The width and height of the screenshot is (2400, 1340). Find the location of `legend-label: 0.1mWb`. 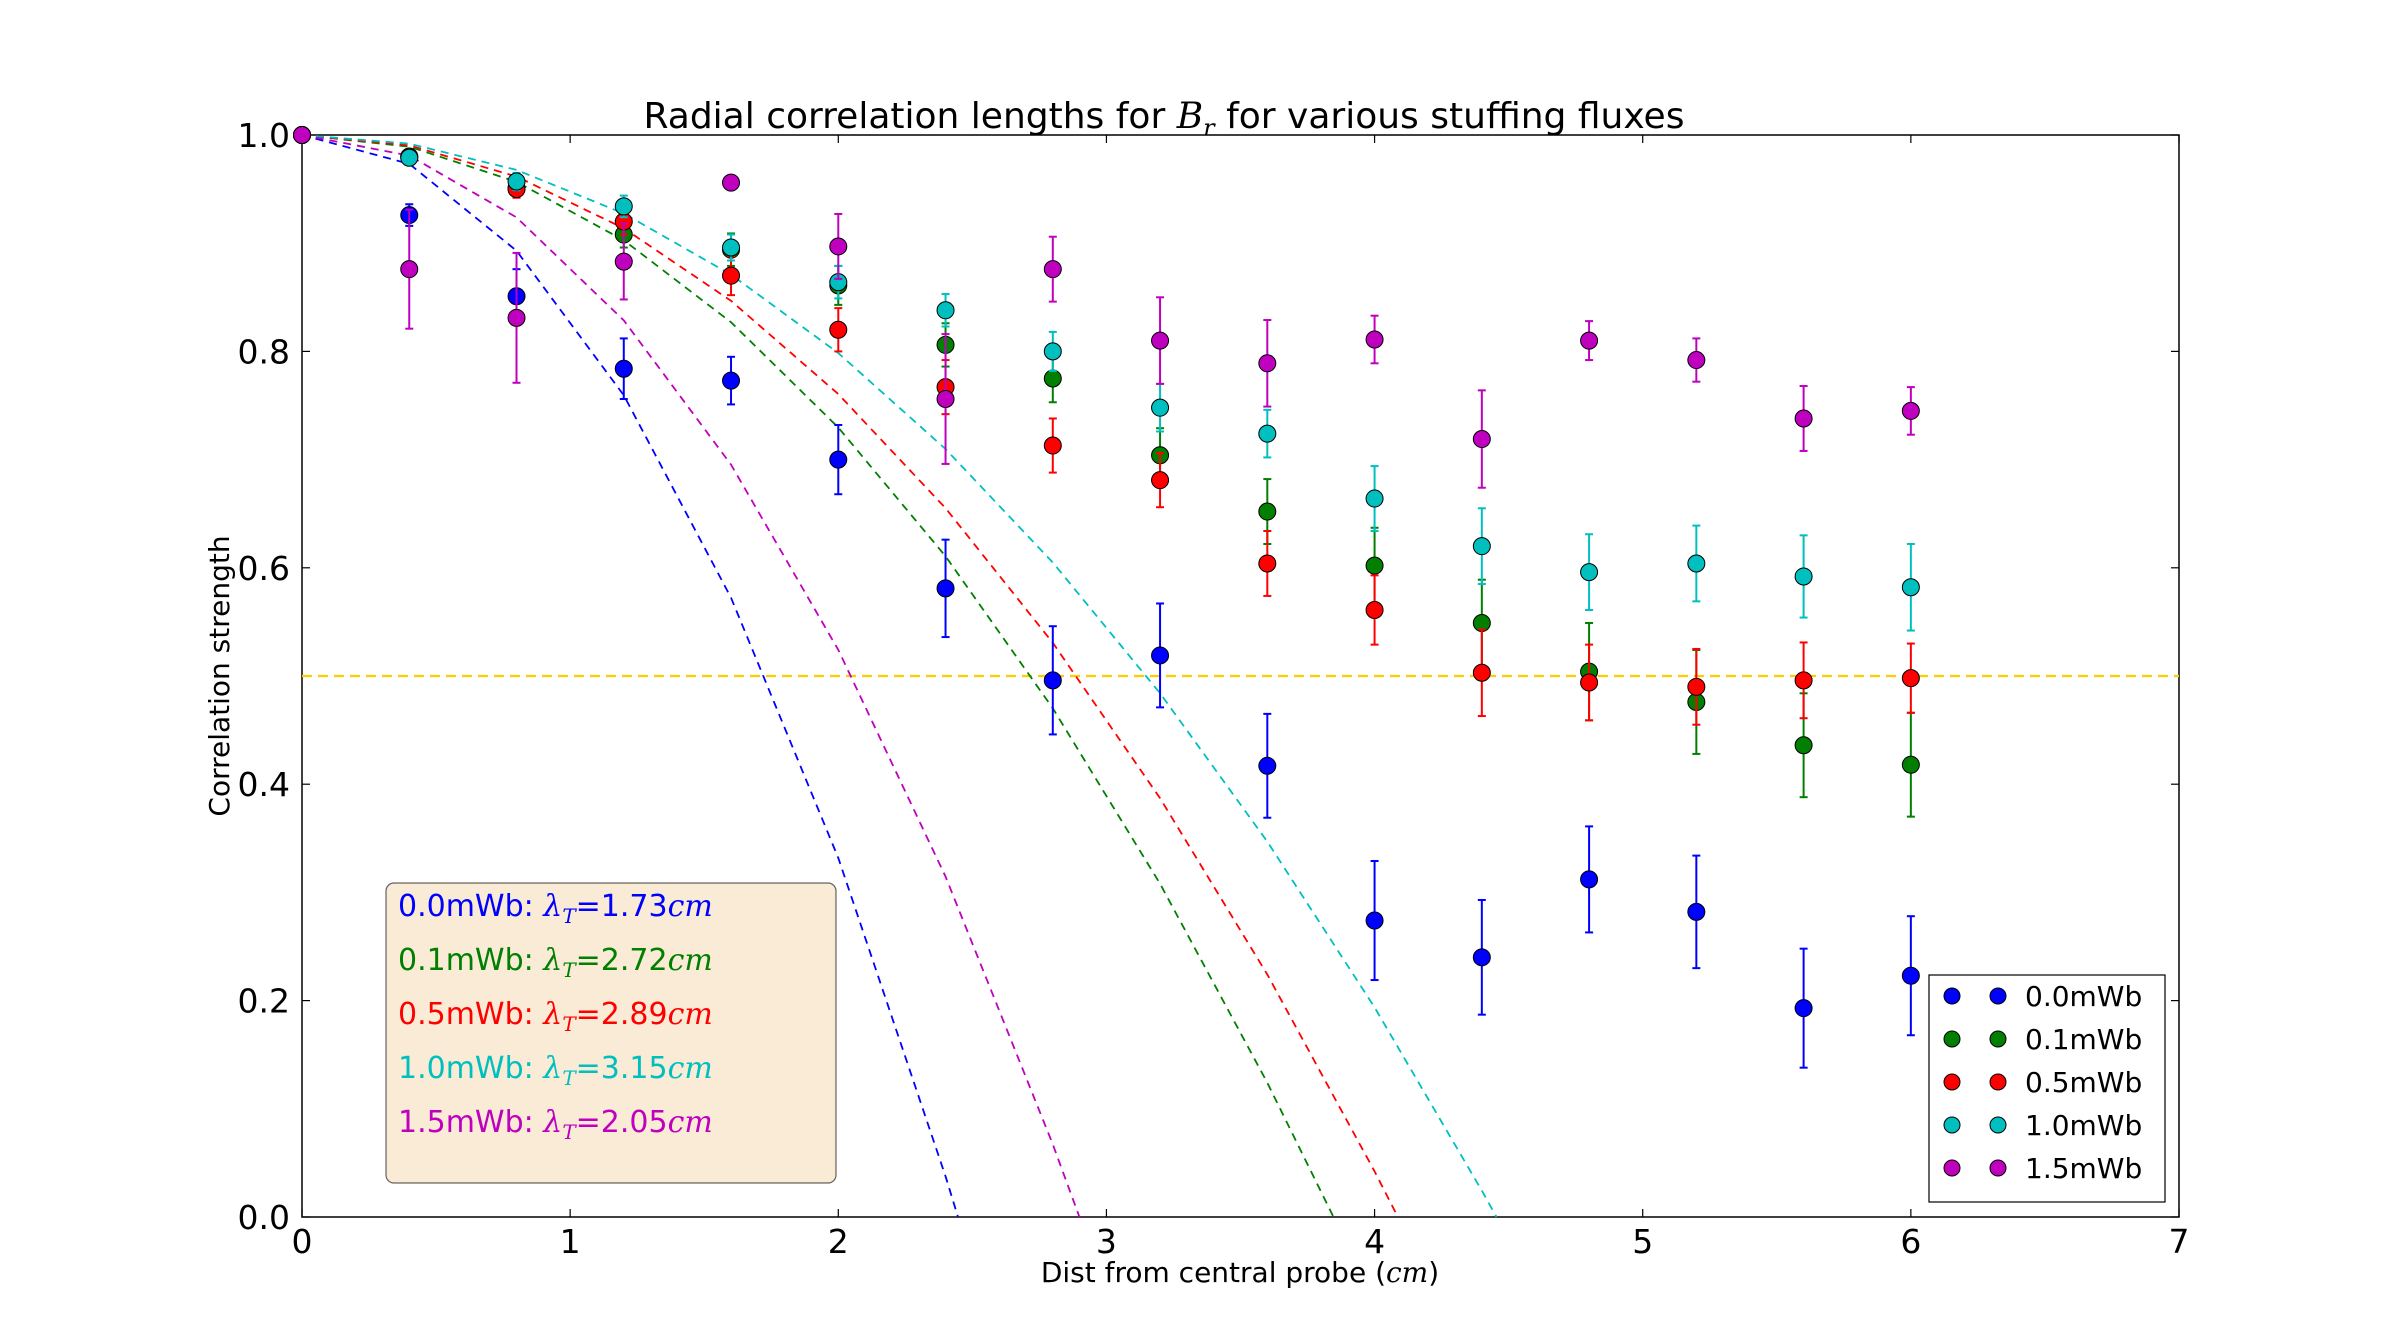

legend-label: 0.1mWb is located at coordinates (2083, 1039).